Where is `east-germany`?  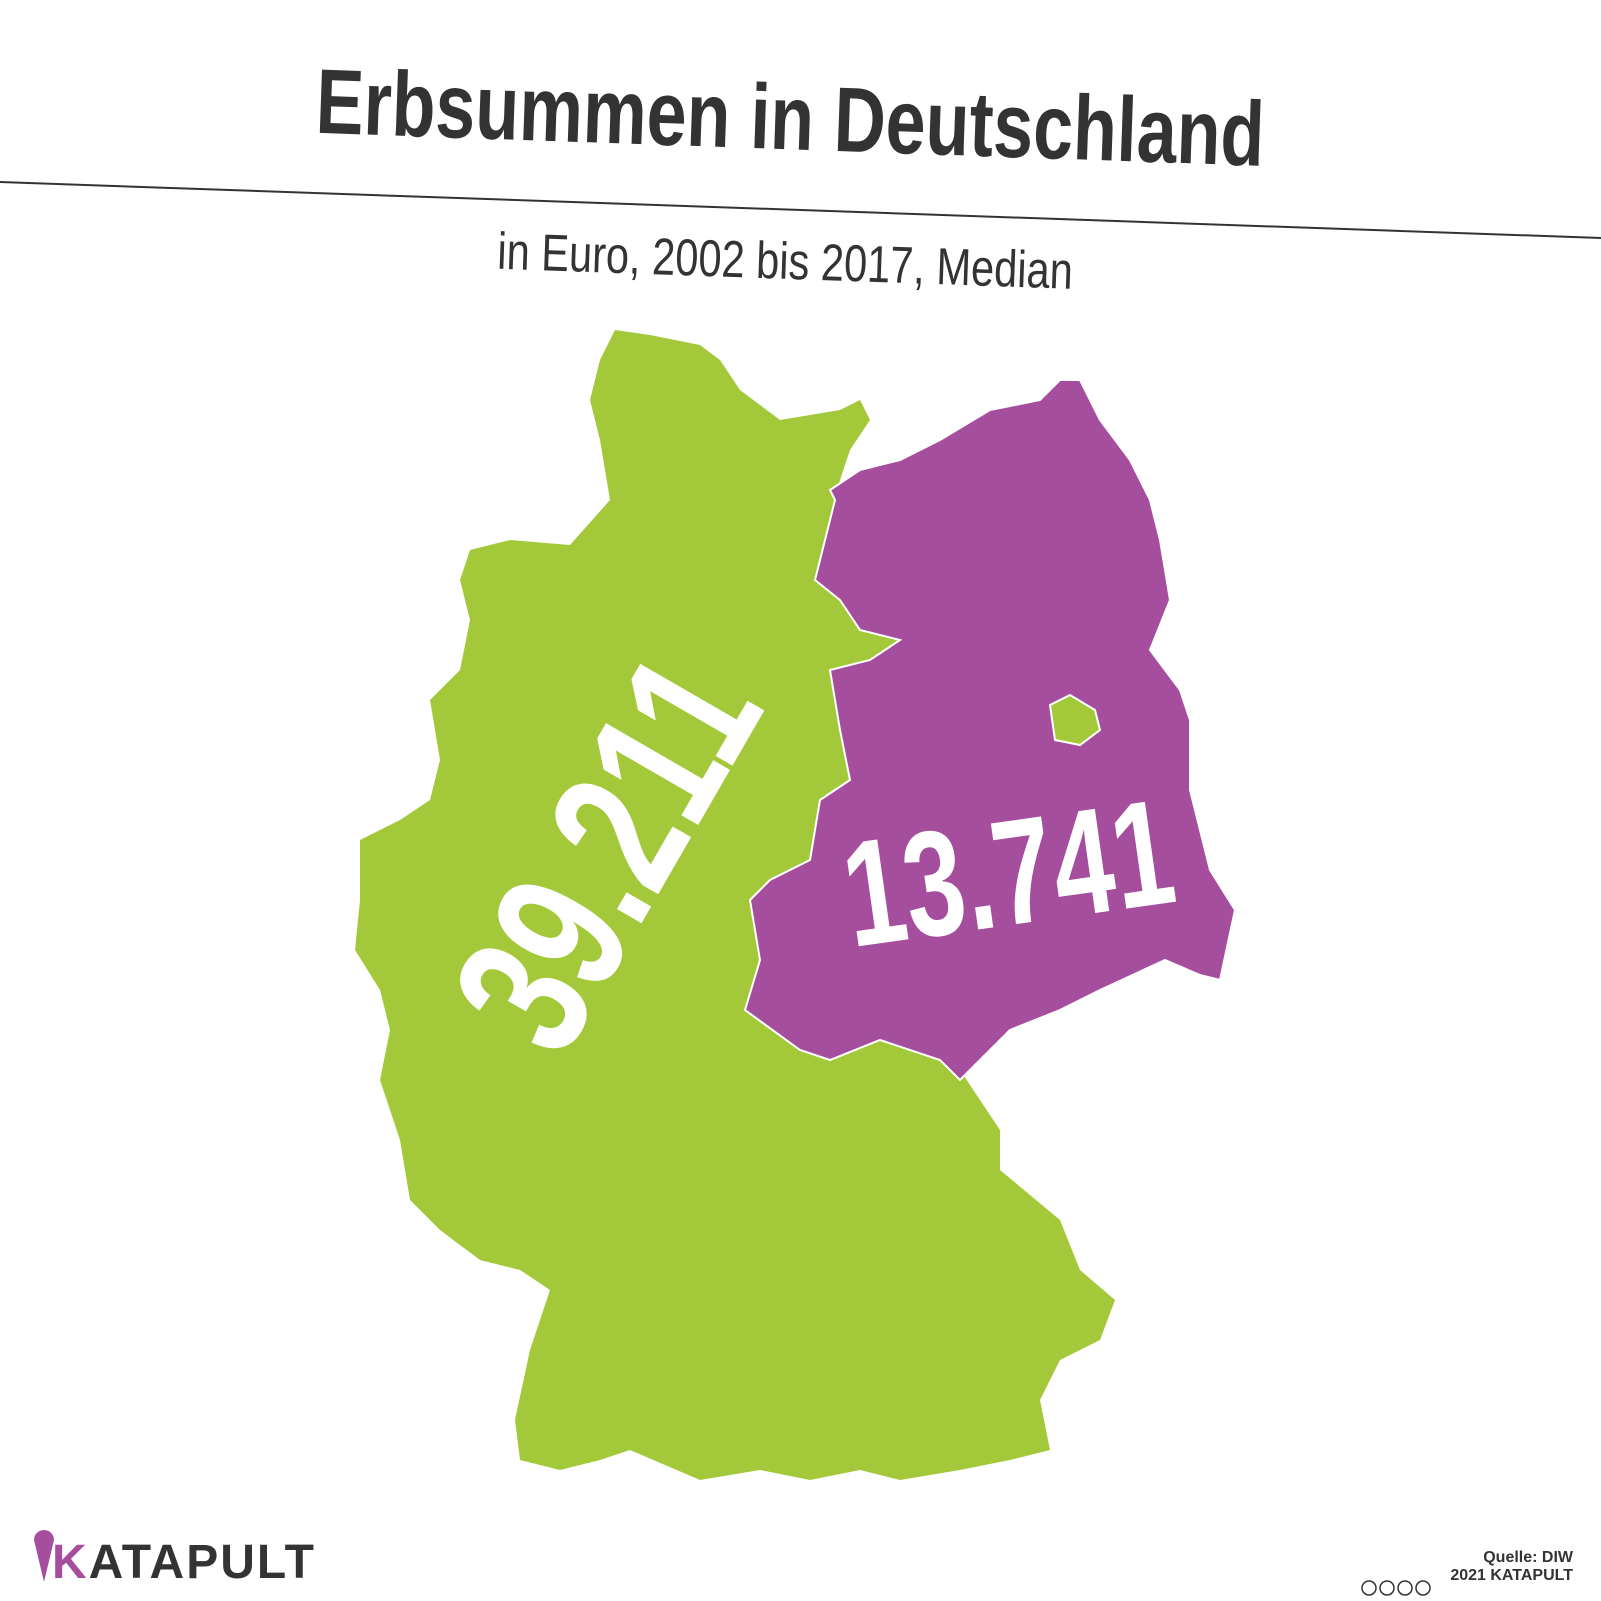 east-germany is located at coordinates (990, 730).